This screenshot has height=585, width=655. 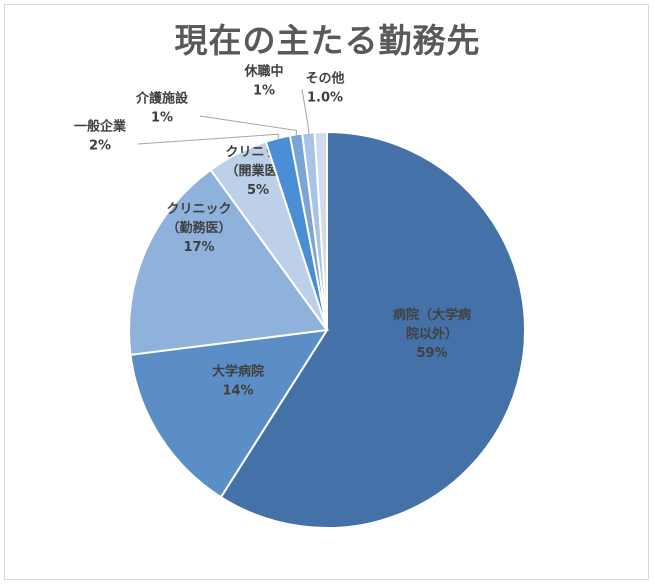 What do you see at coordinates (100, 146) in the screenshot?
I see `slice-value-label: 2%` at bounding box center [100, 146].